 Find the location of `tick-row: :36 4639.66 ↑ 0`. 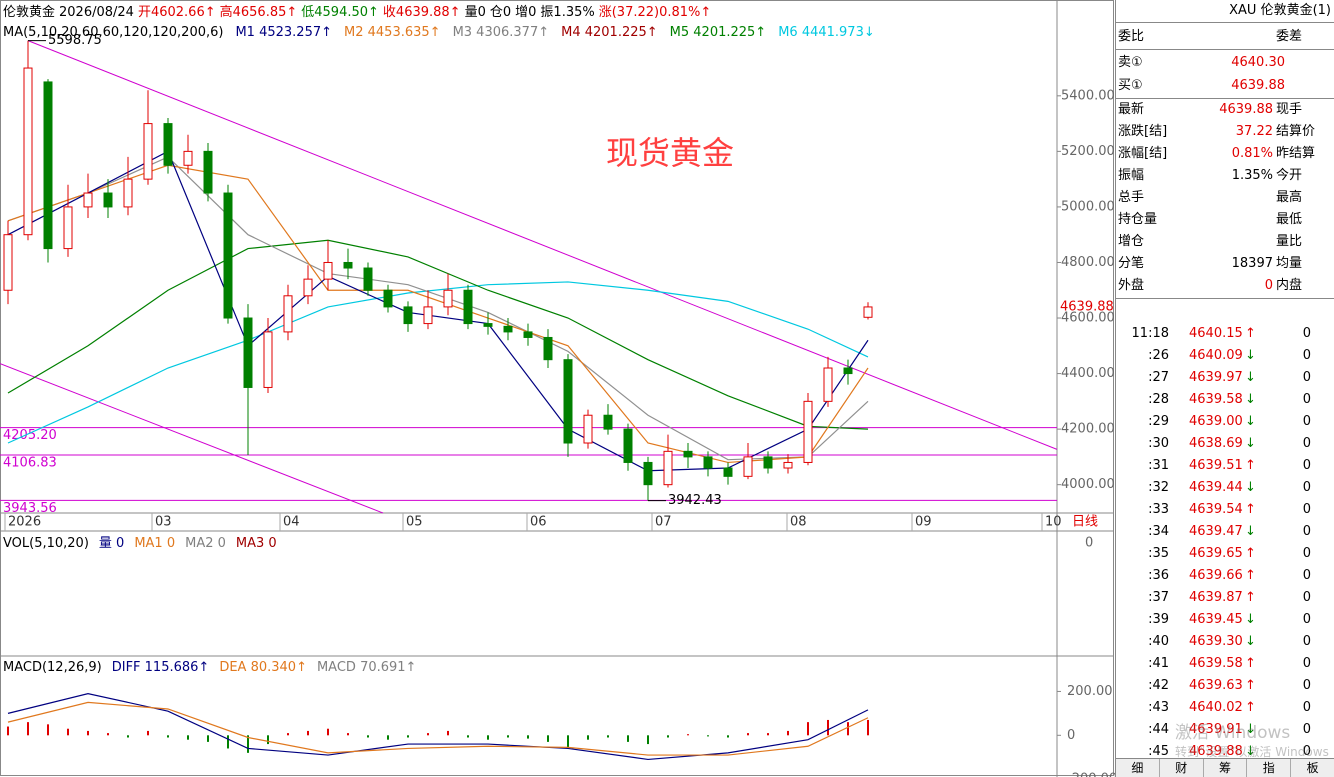

tick-row: :36 4639.66 ↑ 0 is located at coordinates (1225, 576).